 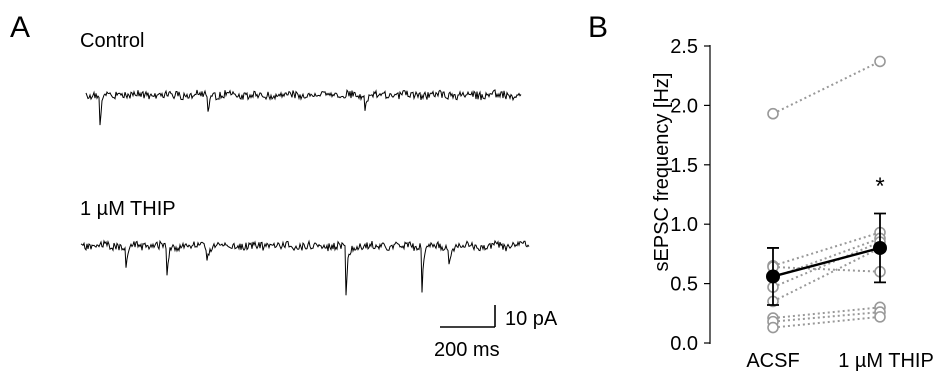 What do you see at coordinates (467, 350) in the screenshot?
I see `scale-bar-x-label: 200 ms` at bounding box center [467, 350].